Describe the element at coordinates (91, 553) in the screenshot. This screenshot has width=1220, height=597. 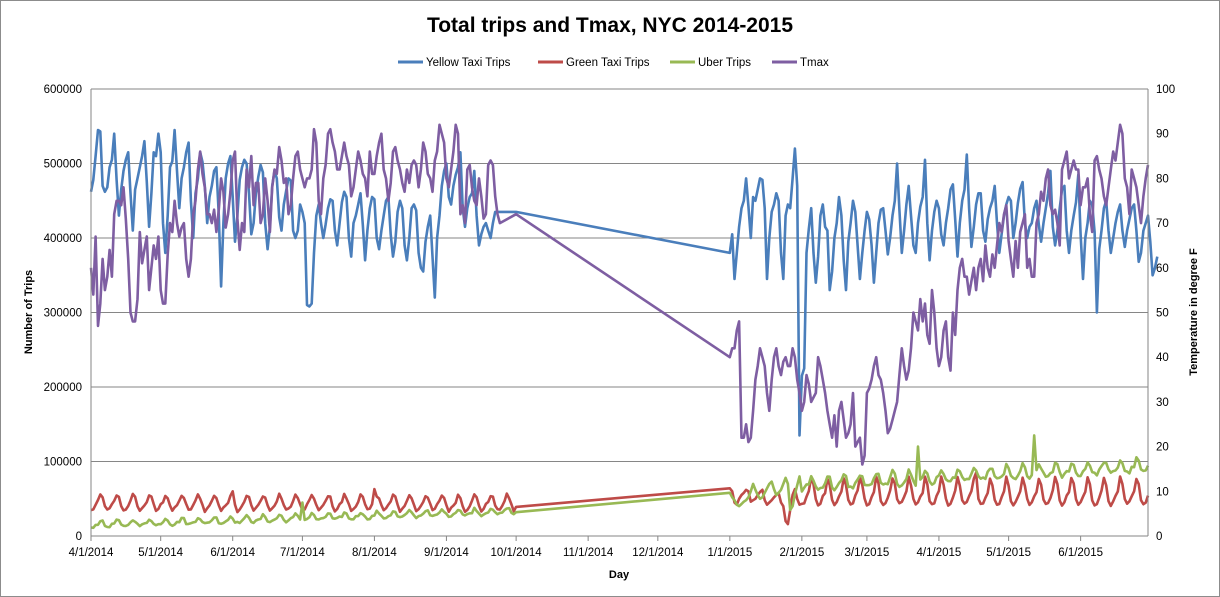
I see `x-tick-label: 4/1/2014` at that location.